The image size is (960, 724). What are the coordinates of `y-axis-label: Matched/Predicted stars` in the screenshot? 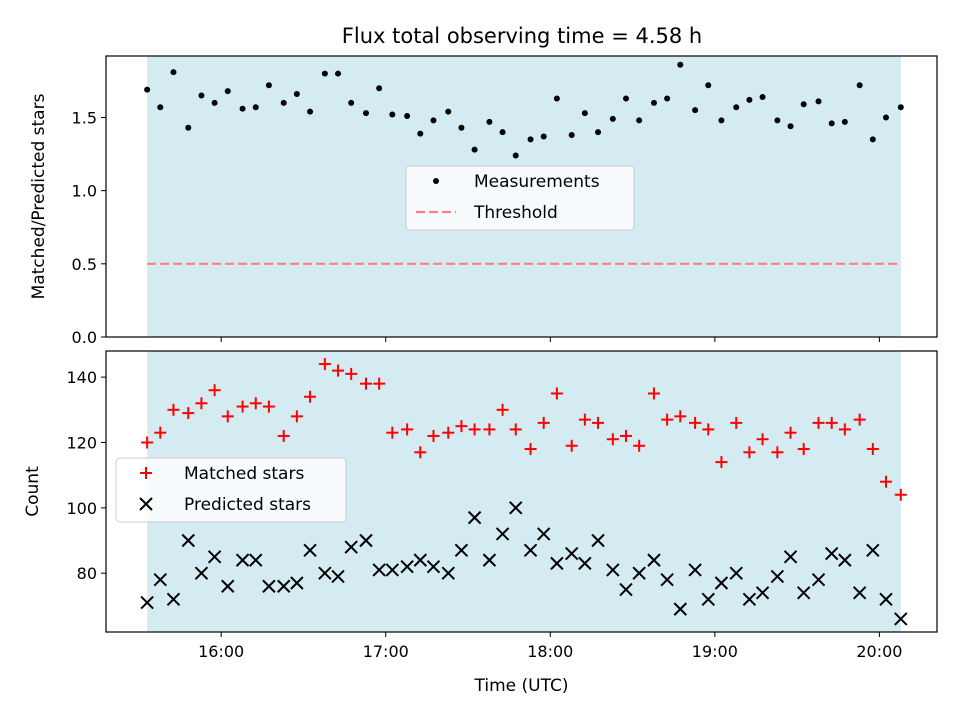 It's located at (39, 196).